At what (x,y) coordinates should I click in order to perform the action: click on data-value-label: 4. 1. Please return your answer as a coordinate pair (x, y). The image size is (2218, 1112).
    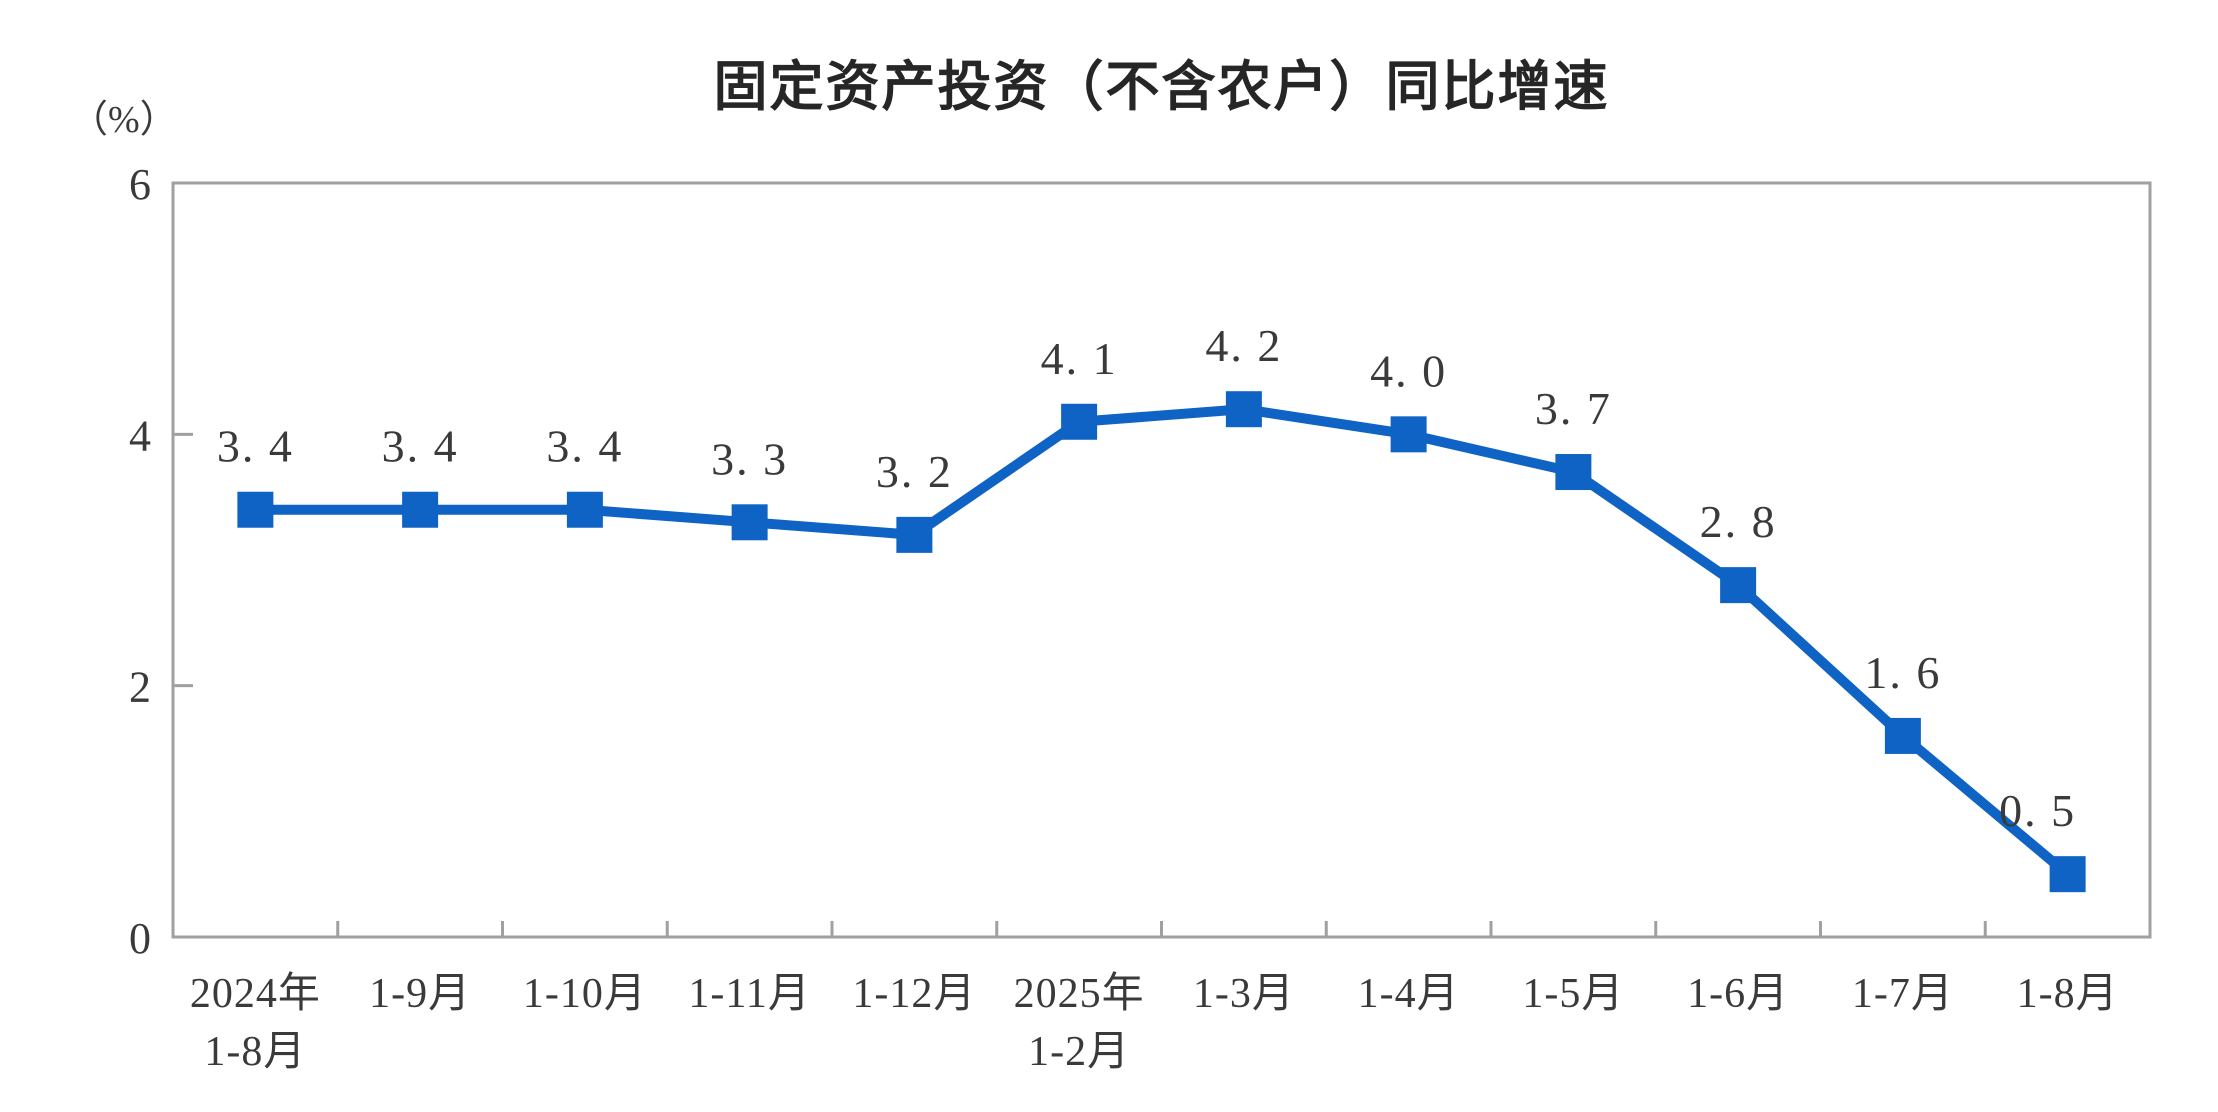
    Looking at the image, I should click on (1079, 358).